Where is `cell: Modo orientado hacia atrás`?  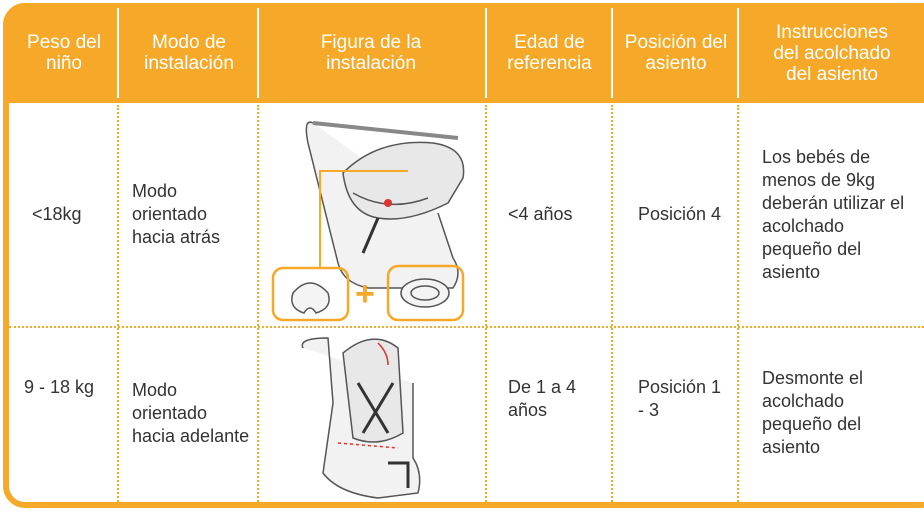
cell: Modo orientado hacia atrás is located at coordinates (176, 214).